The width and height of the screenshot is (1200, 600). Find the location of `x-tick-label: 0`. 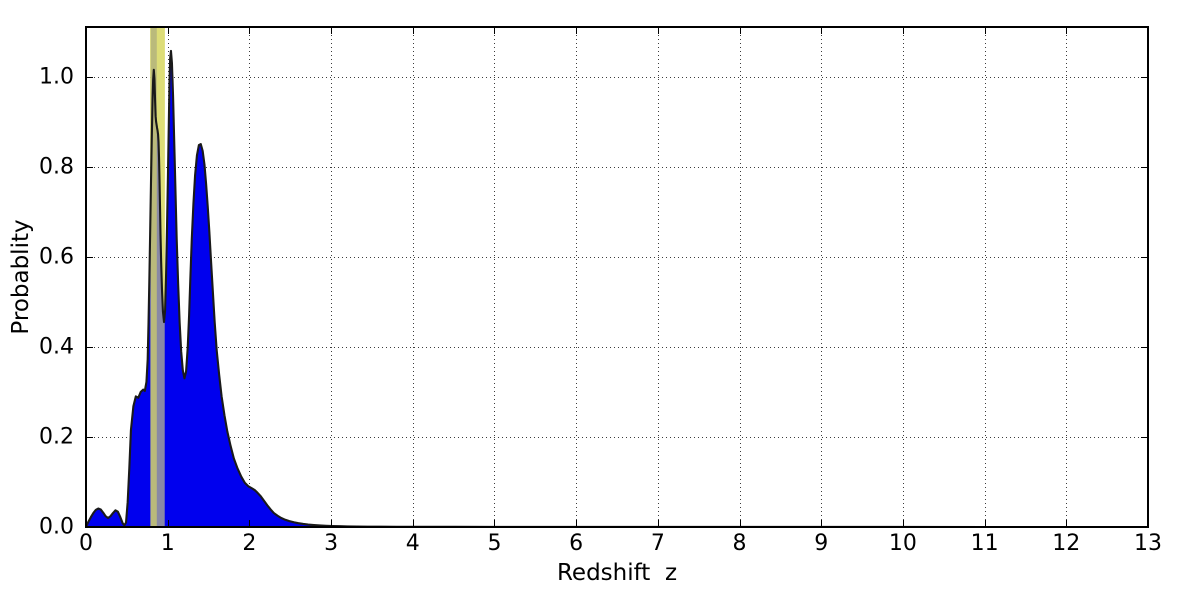

x-tick-label: 0 is located at coordinates (86, 543).